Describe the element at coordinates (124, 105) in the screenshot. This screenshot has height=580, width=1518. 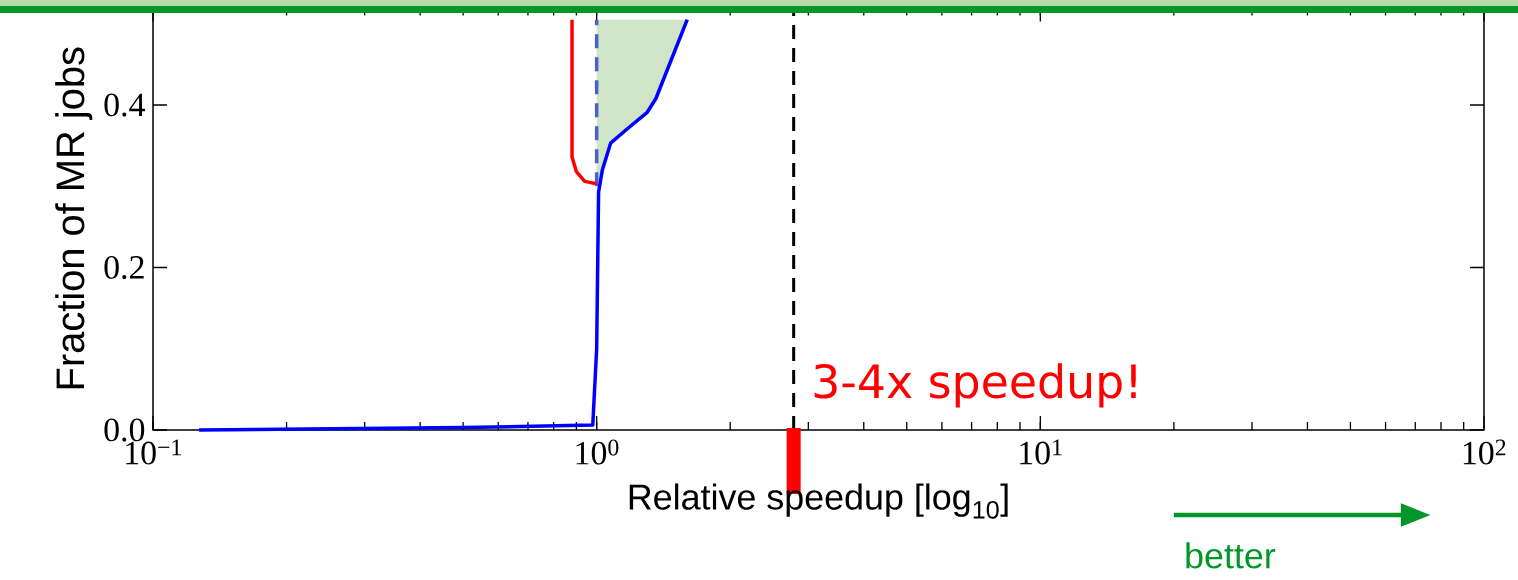
I see `y-tick-label: 0.4` at that location.